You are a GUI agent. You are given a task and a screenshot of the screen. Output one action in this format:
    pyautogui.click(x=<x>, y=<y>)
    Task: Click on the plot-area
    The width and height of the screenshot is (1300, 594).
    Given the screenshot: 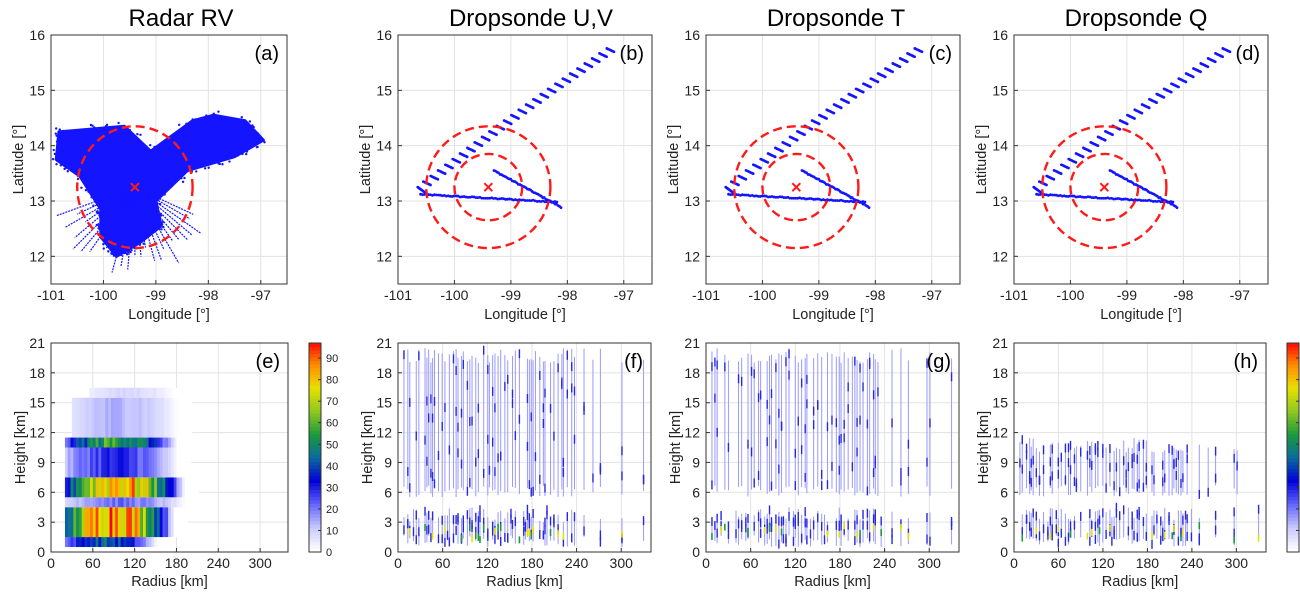 What is the action you would take?
    pyautogui.click(x=524, y=447)
    